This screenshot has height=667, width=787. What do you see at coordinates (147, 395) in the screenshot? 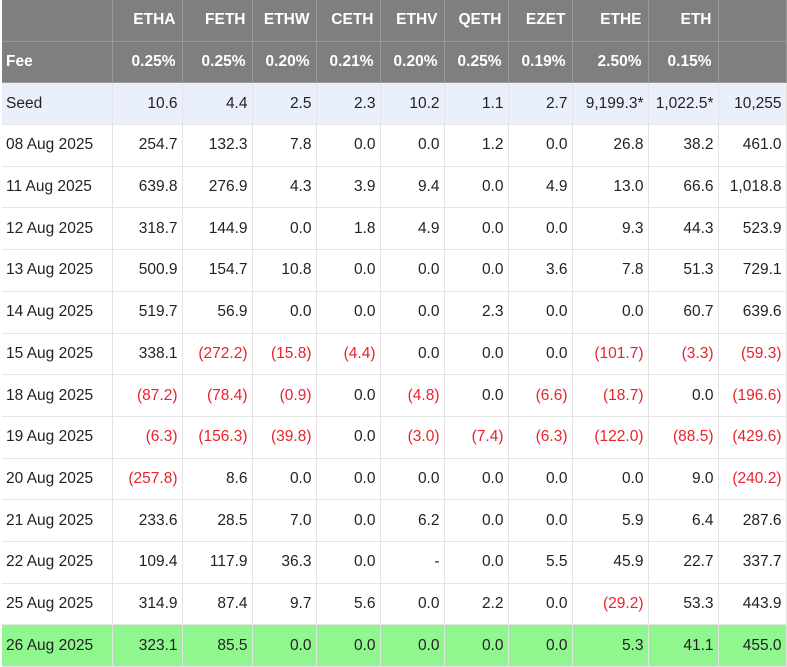
I see `flow-cell: (87.2)` at bounding box center [147, 395].